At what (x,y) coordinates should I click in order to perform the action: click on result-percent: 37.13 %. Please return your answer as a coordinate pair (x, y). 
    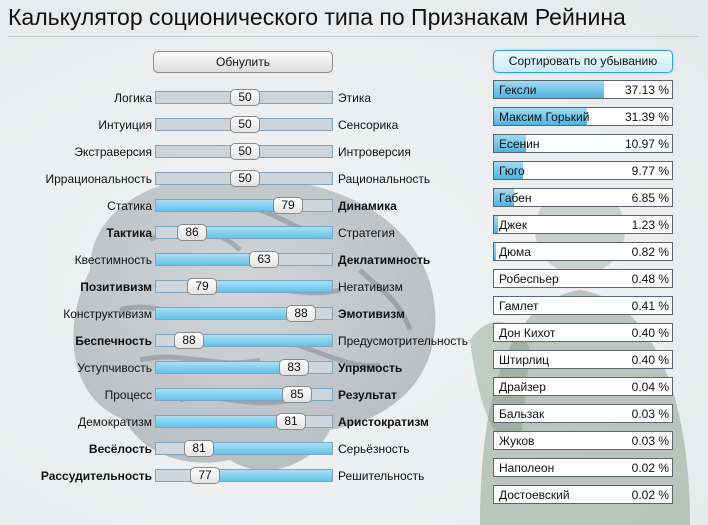
    Looking at the image, I should click on (646, 90).